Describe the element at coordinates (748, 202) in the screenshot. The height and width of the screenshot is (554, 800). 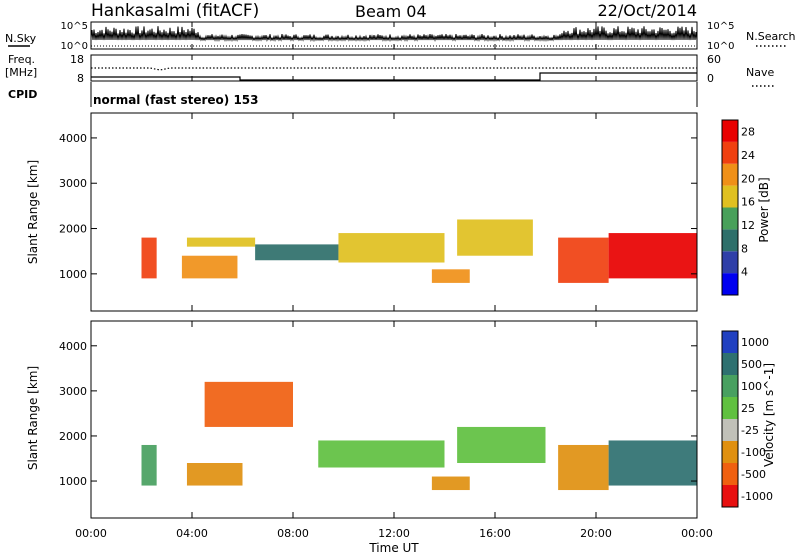
I see `power-colorbar-tick-3: 16` at that location.